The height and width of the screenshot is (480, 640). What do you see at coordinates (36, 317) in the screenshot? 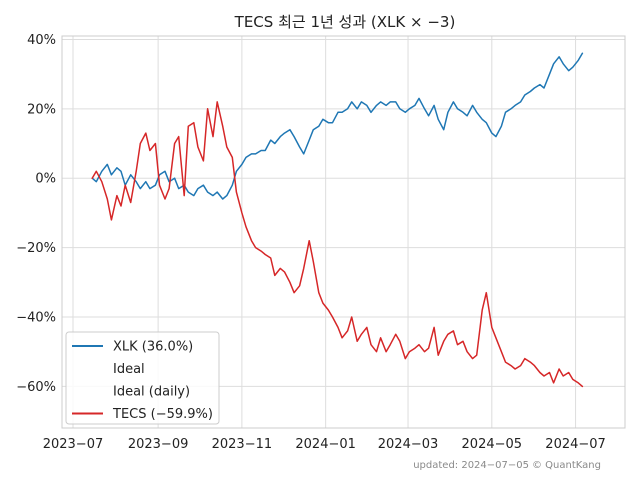
I see `y-tick-label: −40%` at bounding box center [36, 317].